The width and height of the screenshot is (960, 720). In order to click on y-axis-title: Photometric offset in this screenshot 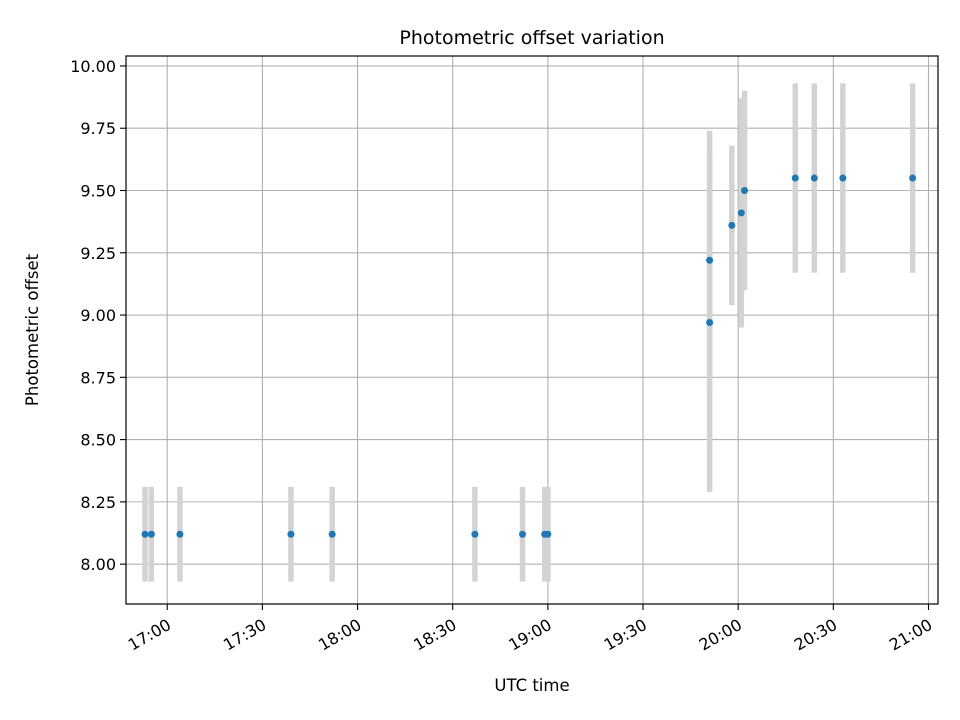, I will do `click(32, 329)`.